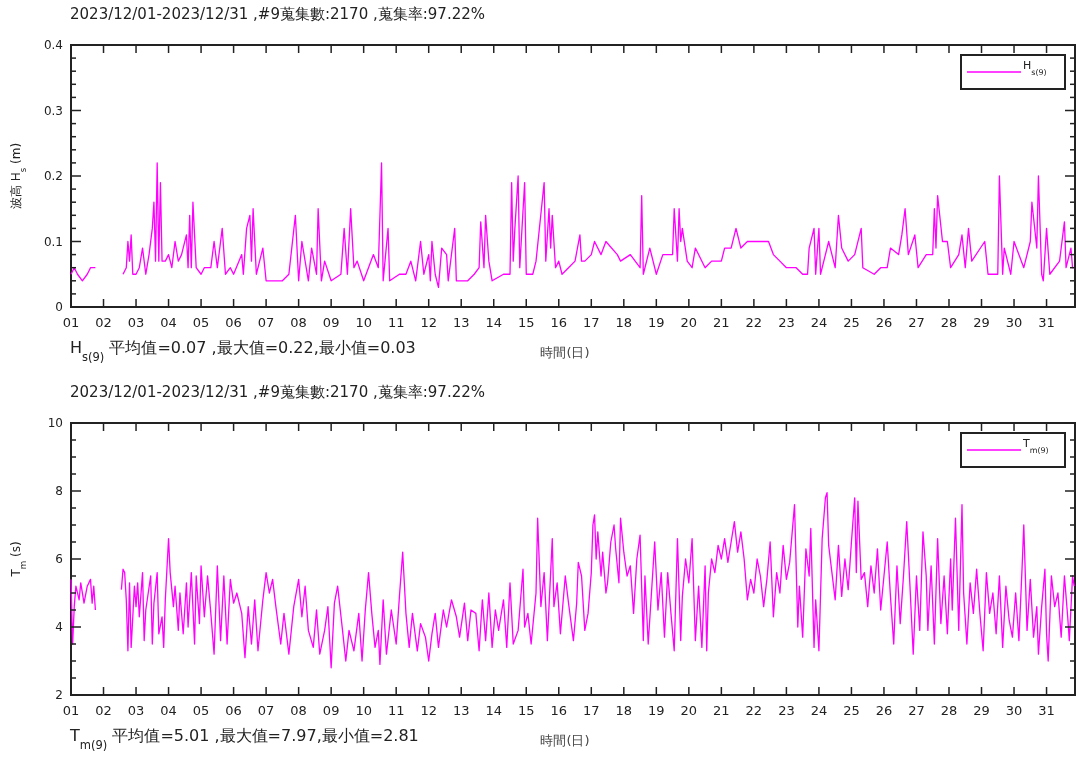 This screenshot has width=1076, height=760. Describe the element at coordinates (53, 176) in the screenshot. I see `y-tick-label: 0.2` at that location.